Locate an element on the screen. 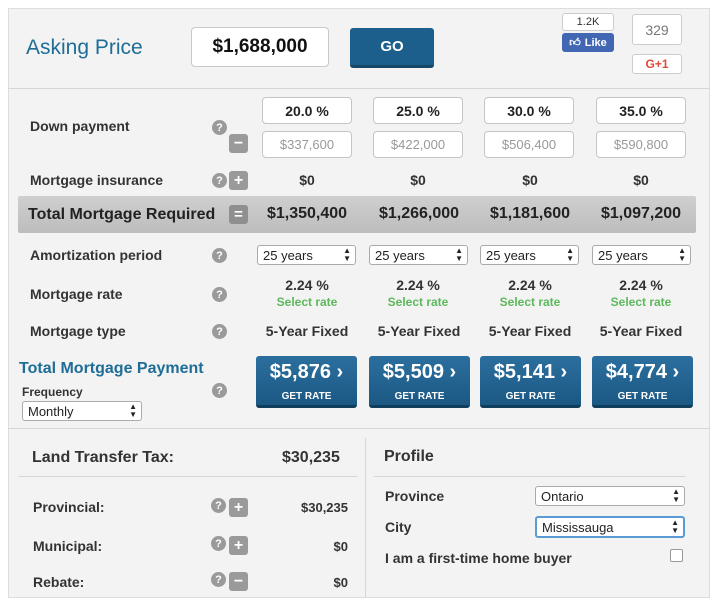 This screenshot has height=605, width=720. total-required-value: $1,097,200 is located at coordinates (641, 213).